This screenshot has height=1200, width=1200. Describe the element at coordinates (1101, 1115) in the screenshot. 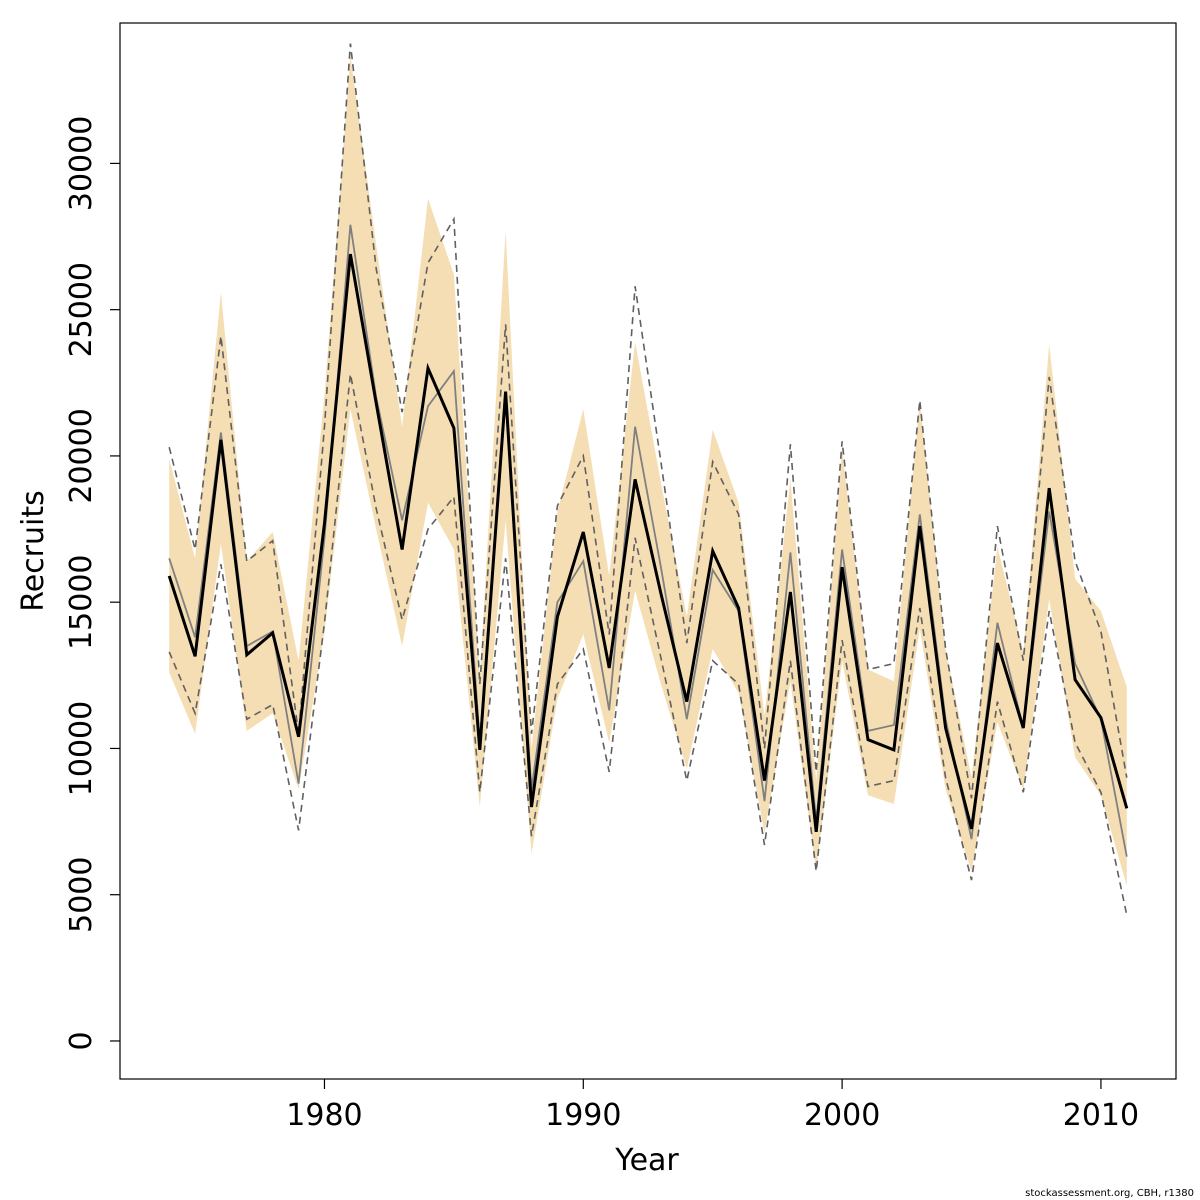

I see `x-tick-label: 2010` at that location.